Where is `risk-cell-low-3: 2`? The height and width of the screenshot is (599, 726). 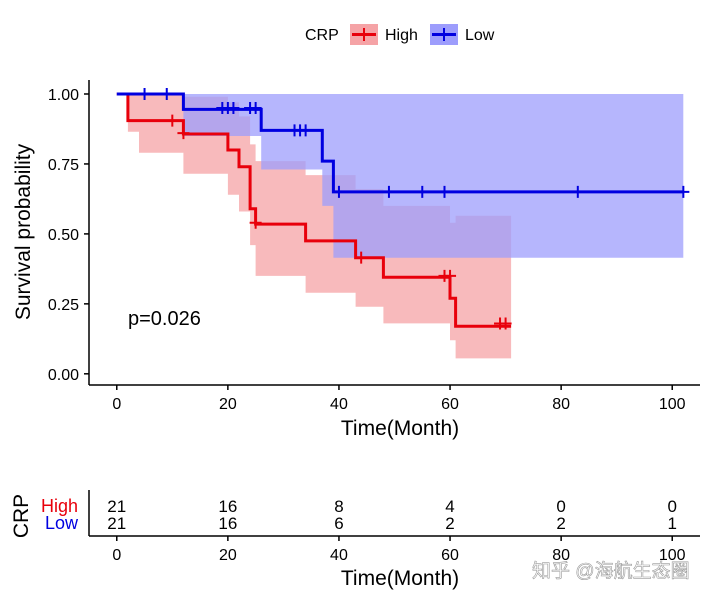
risk-cell-low-3: 2 is located at coordinates (449, 523).